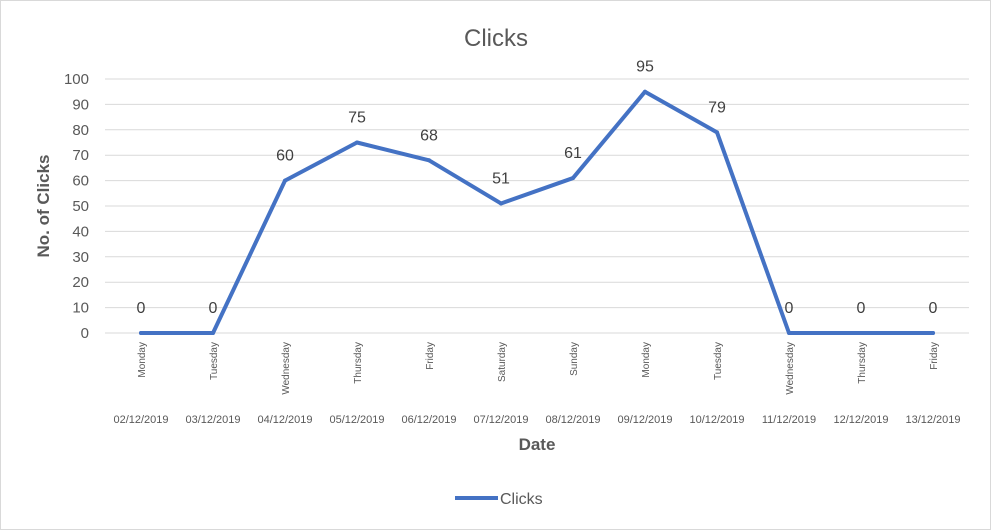 The image size is (991, 531). I want to click on y-tick-label: 40, so click(80, 231).